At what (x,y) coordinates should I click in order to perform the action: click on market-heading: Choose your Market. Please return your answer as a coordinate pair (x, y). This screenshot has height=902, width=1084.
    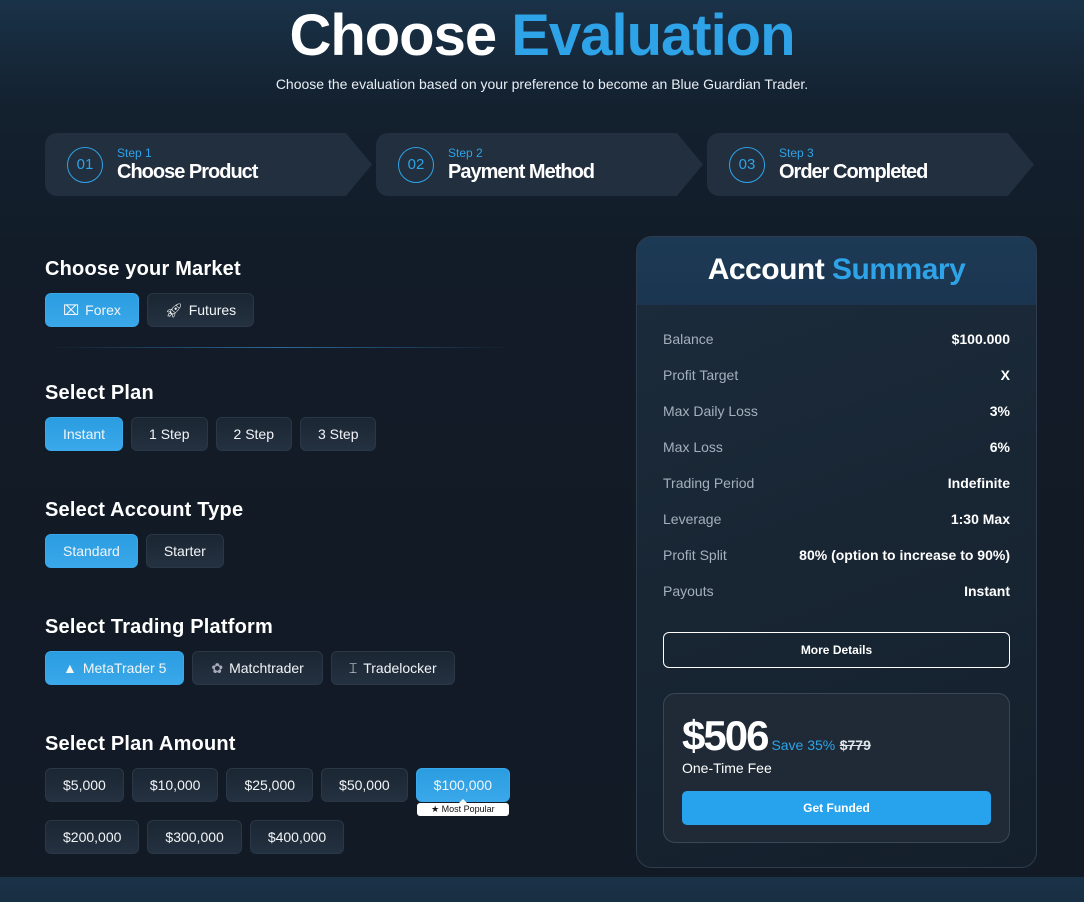
    Looking at the image, I should click on (143, 269).